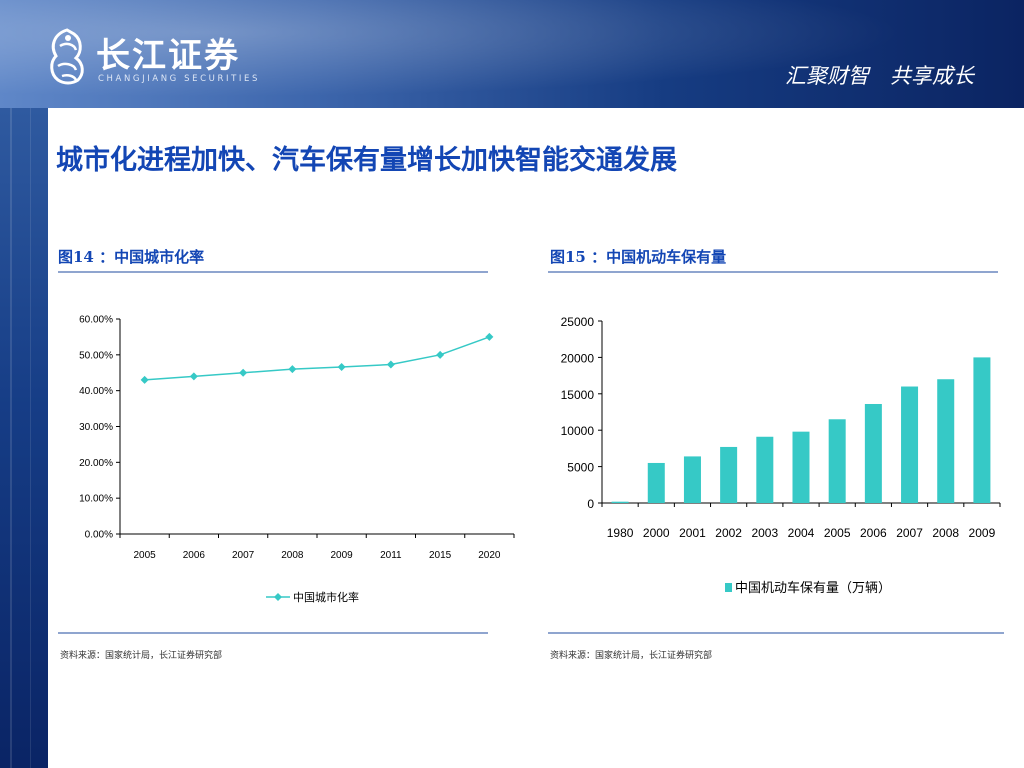 This screenshot has width=1024, height=768. I want to click on x-tick-label: 2020, so click(489, 555).